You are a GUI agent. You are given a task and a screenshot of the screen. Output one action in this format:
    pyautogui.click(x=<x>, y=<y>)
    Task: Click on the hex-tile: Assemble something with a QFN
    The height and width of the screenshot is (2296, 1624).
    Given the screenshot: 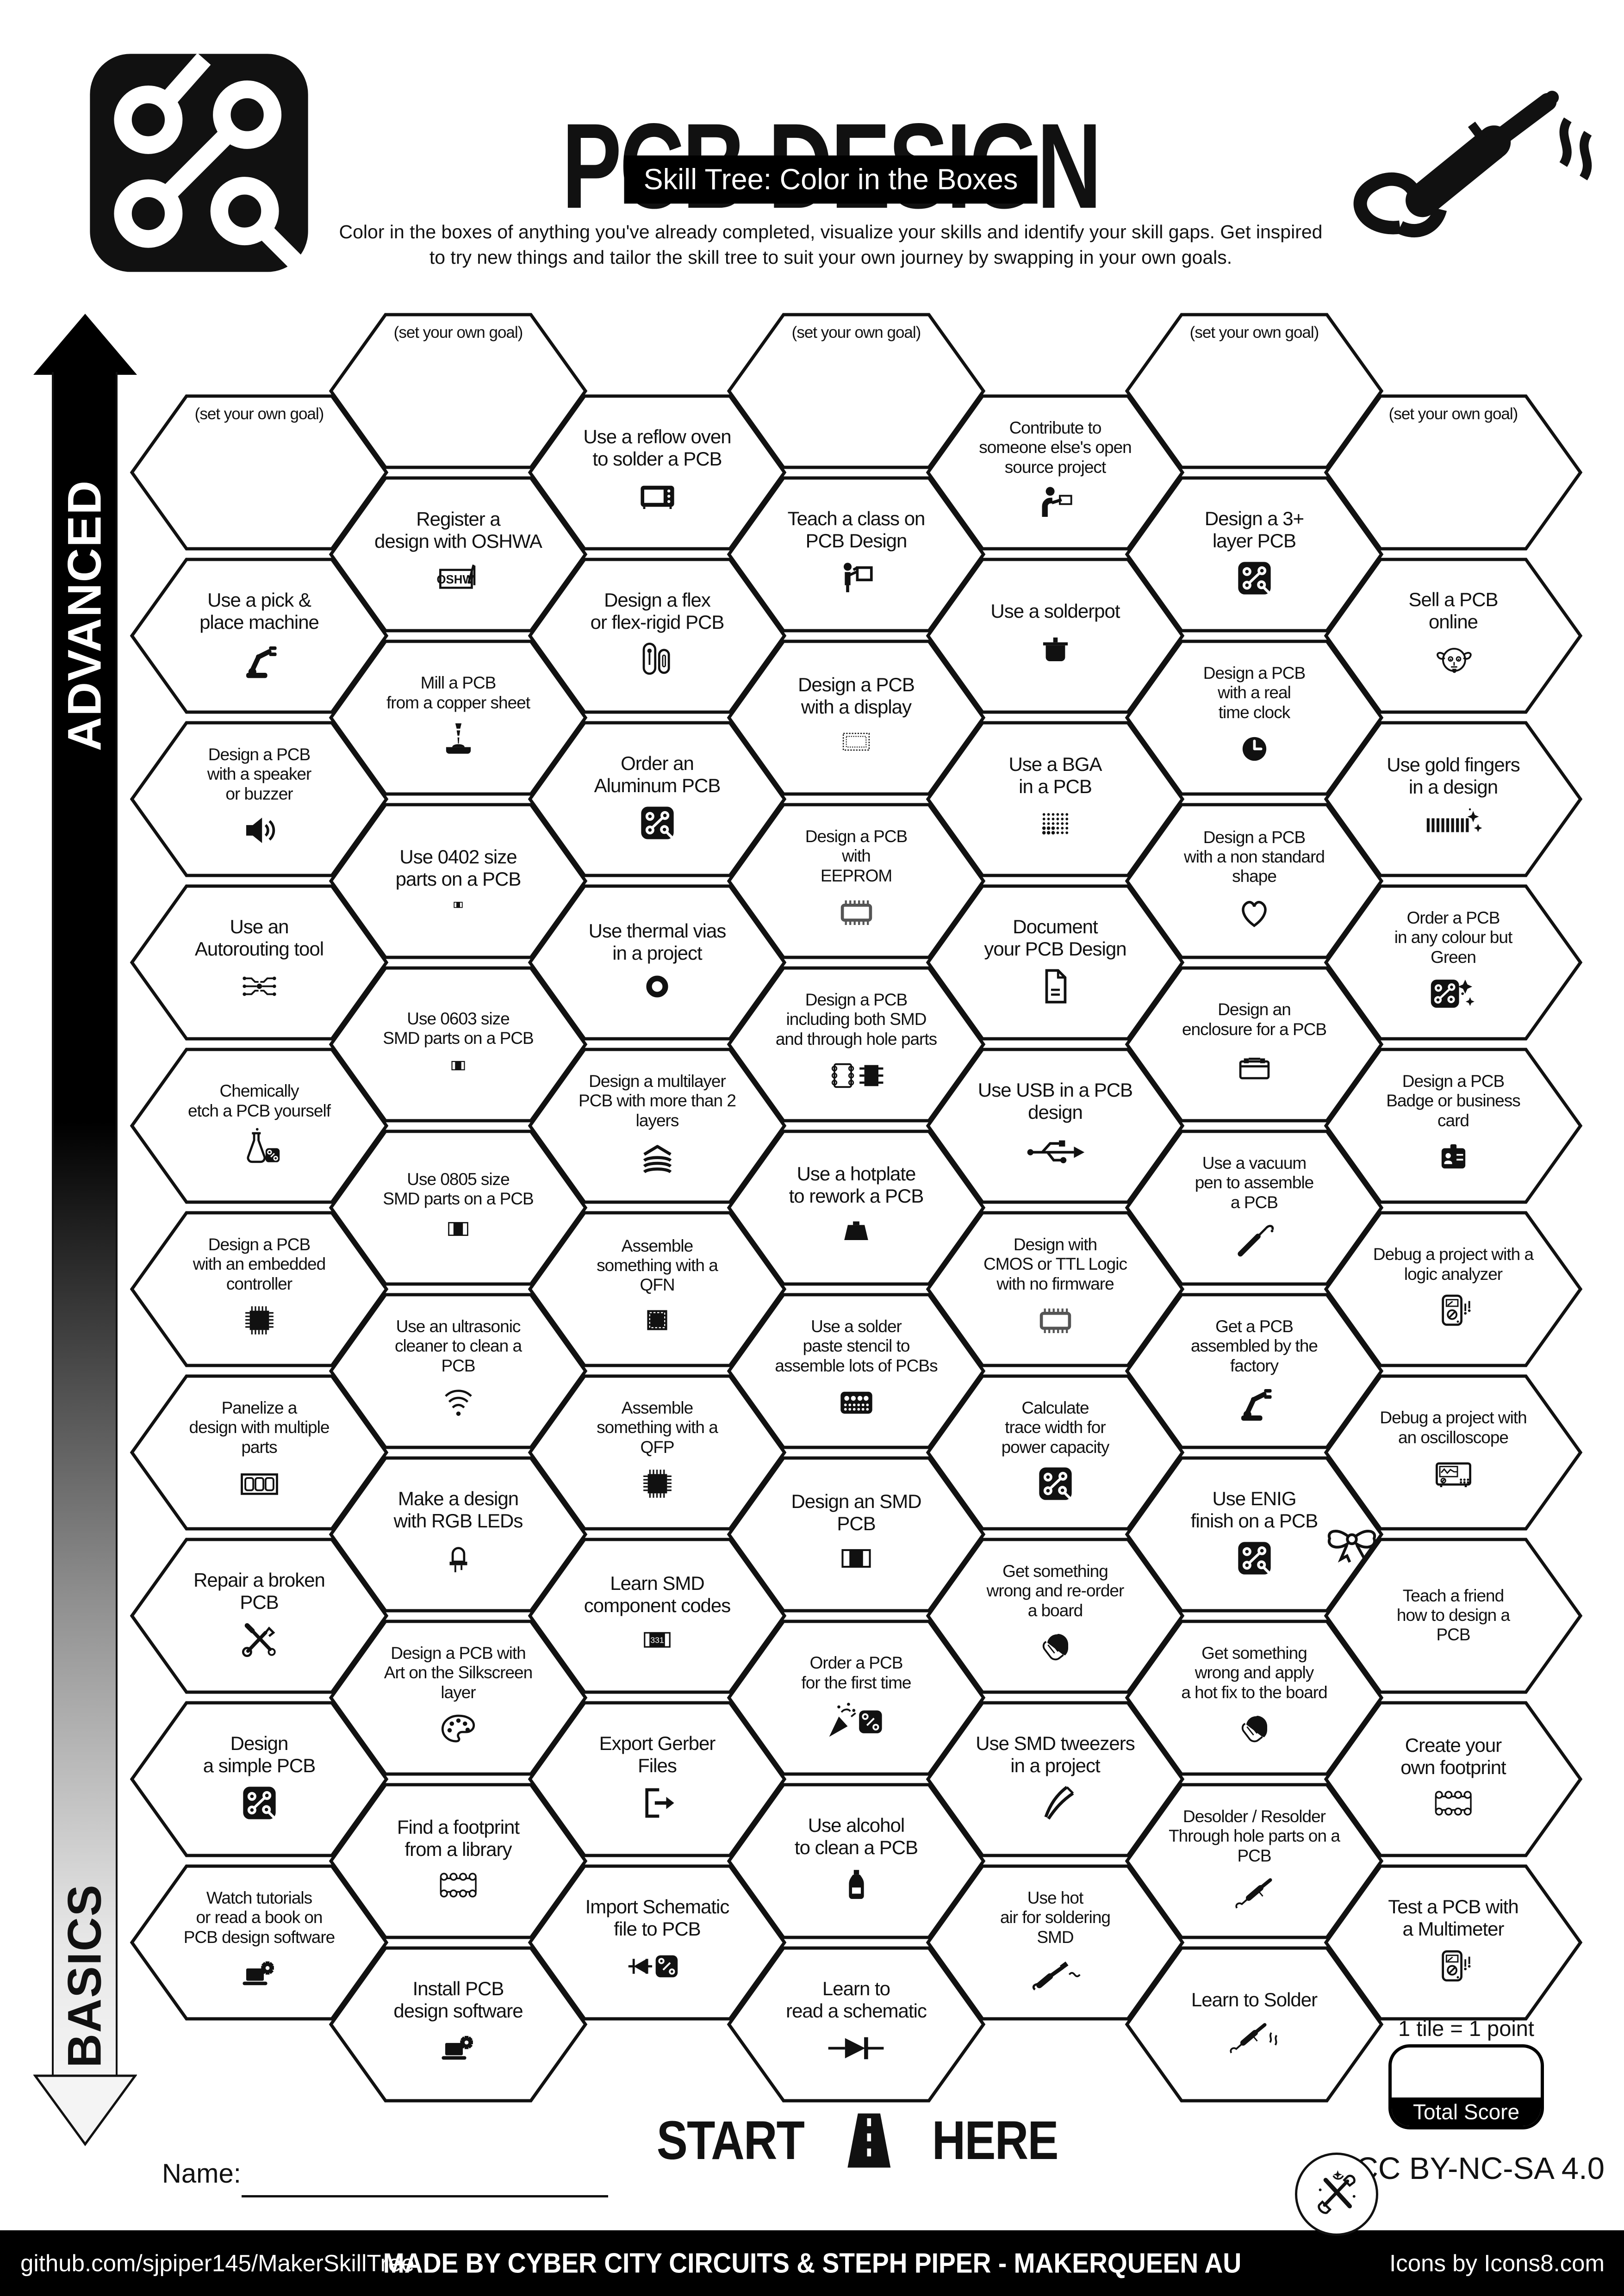 What is the action you would take?
    pyautogui.click(x=657, y=1289)
    